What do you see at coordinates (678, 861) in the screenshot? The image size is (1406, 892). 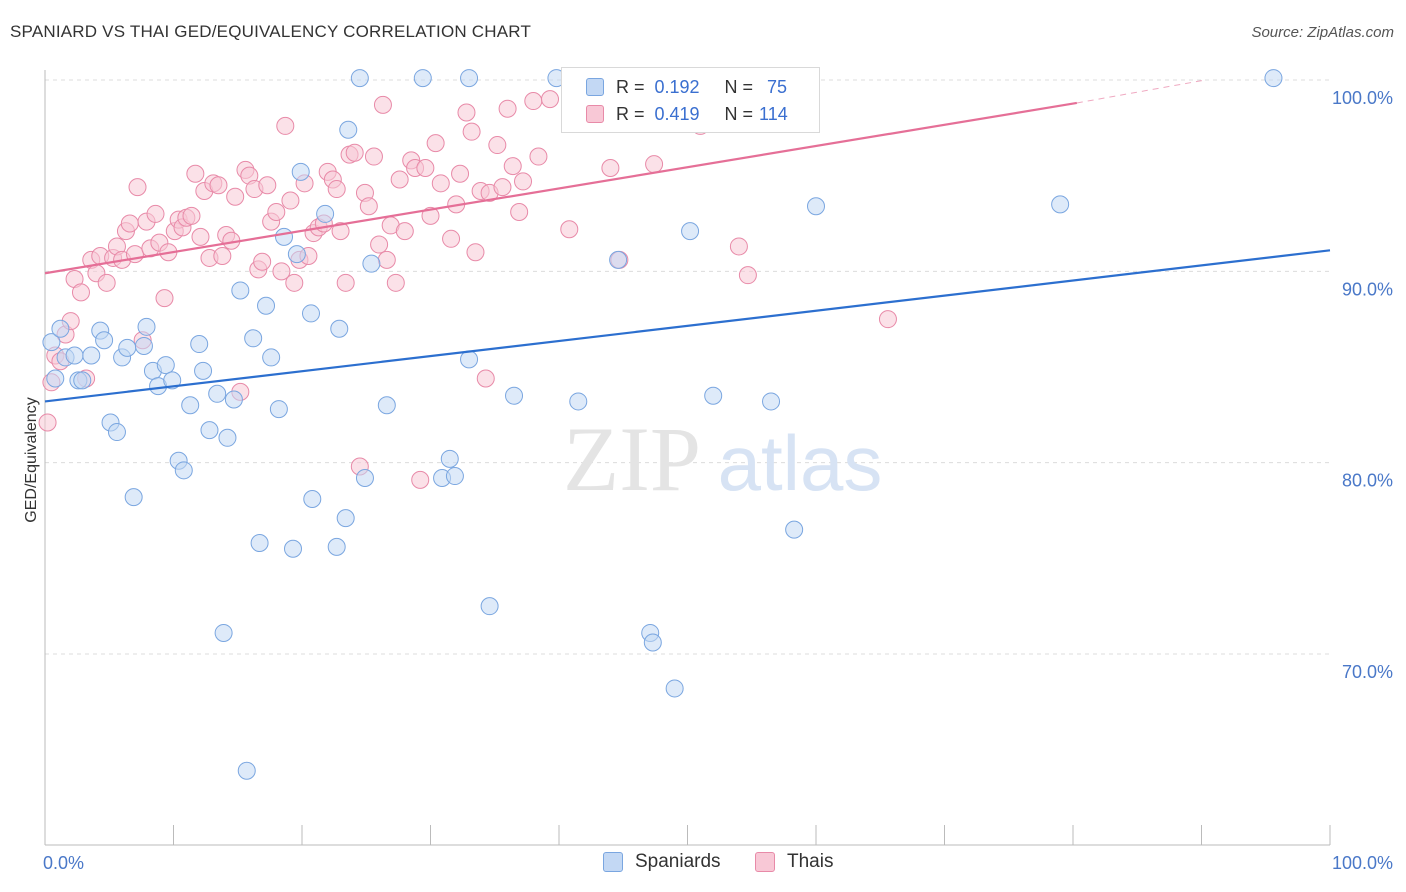 I see `legend-label-spaniards: Spaniards` at bounding box center [678, 861].